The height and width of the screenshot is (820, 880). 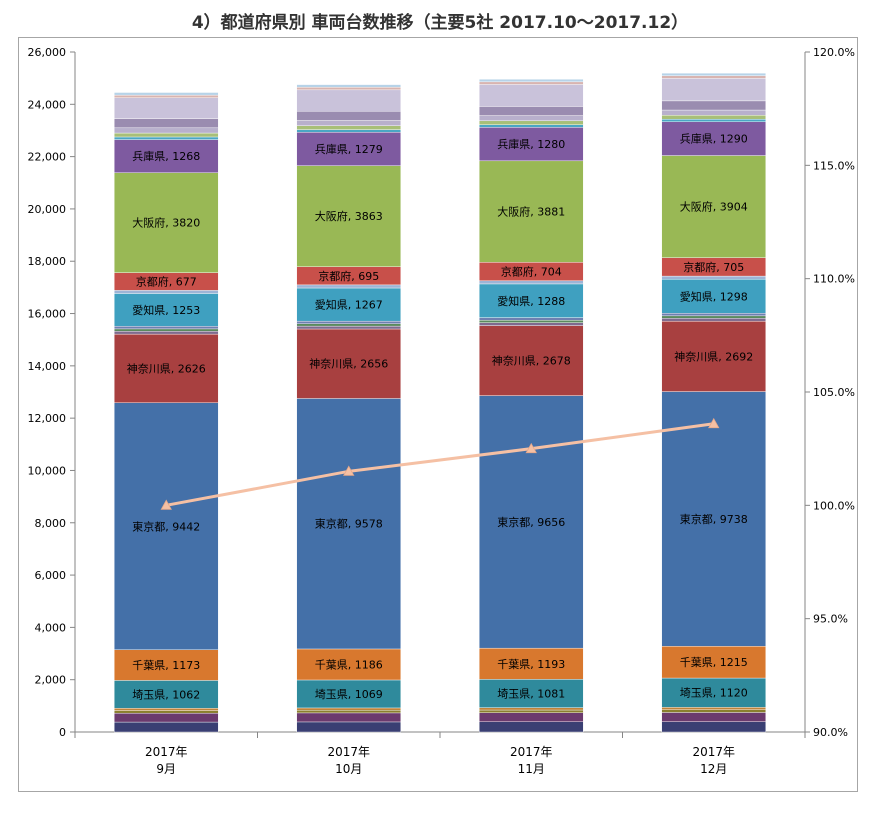 I want to click on y-tick-label: 10,000, so click(x=47, y=470).